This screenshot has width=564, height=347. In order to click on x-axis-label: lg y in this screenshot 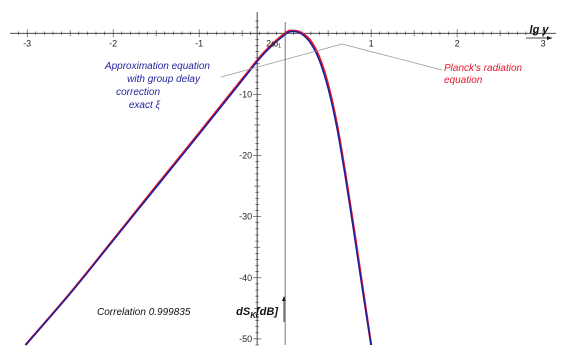, I will do `click(540, 30)`.